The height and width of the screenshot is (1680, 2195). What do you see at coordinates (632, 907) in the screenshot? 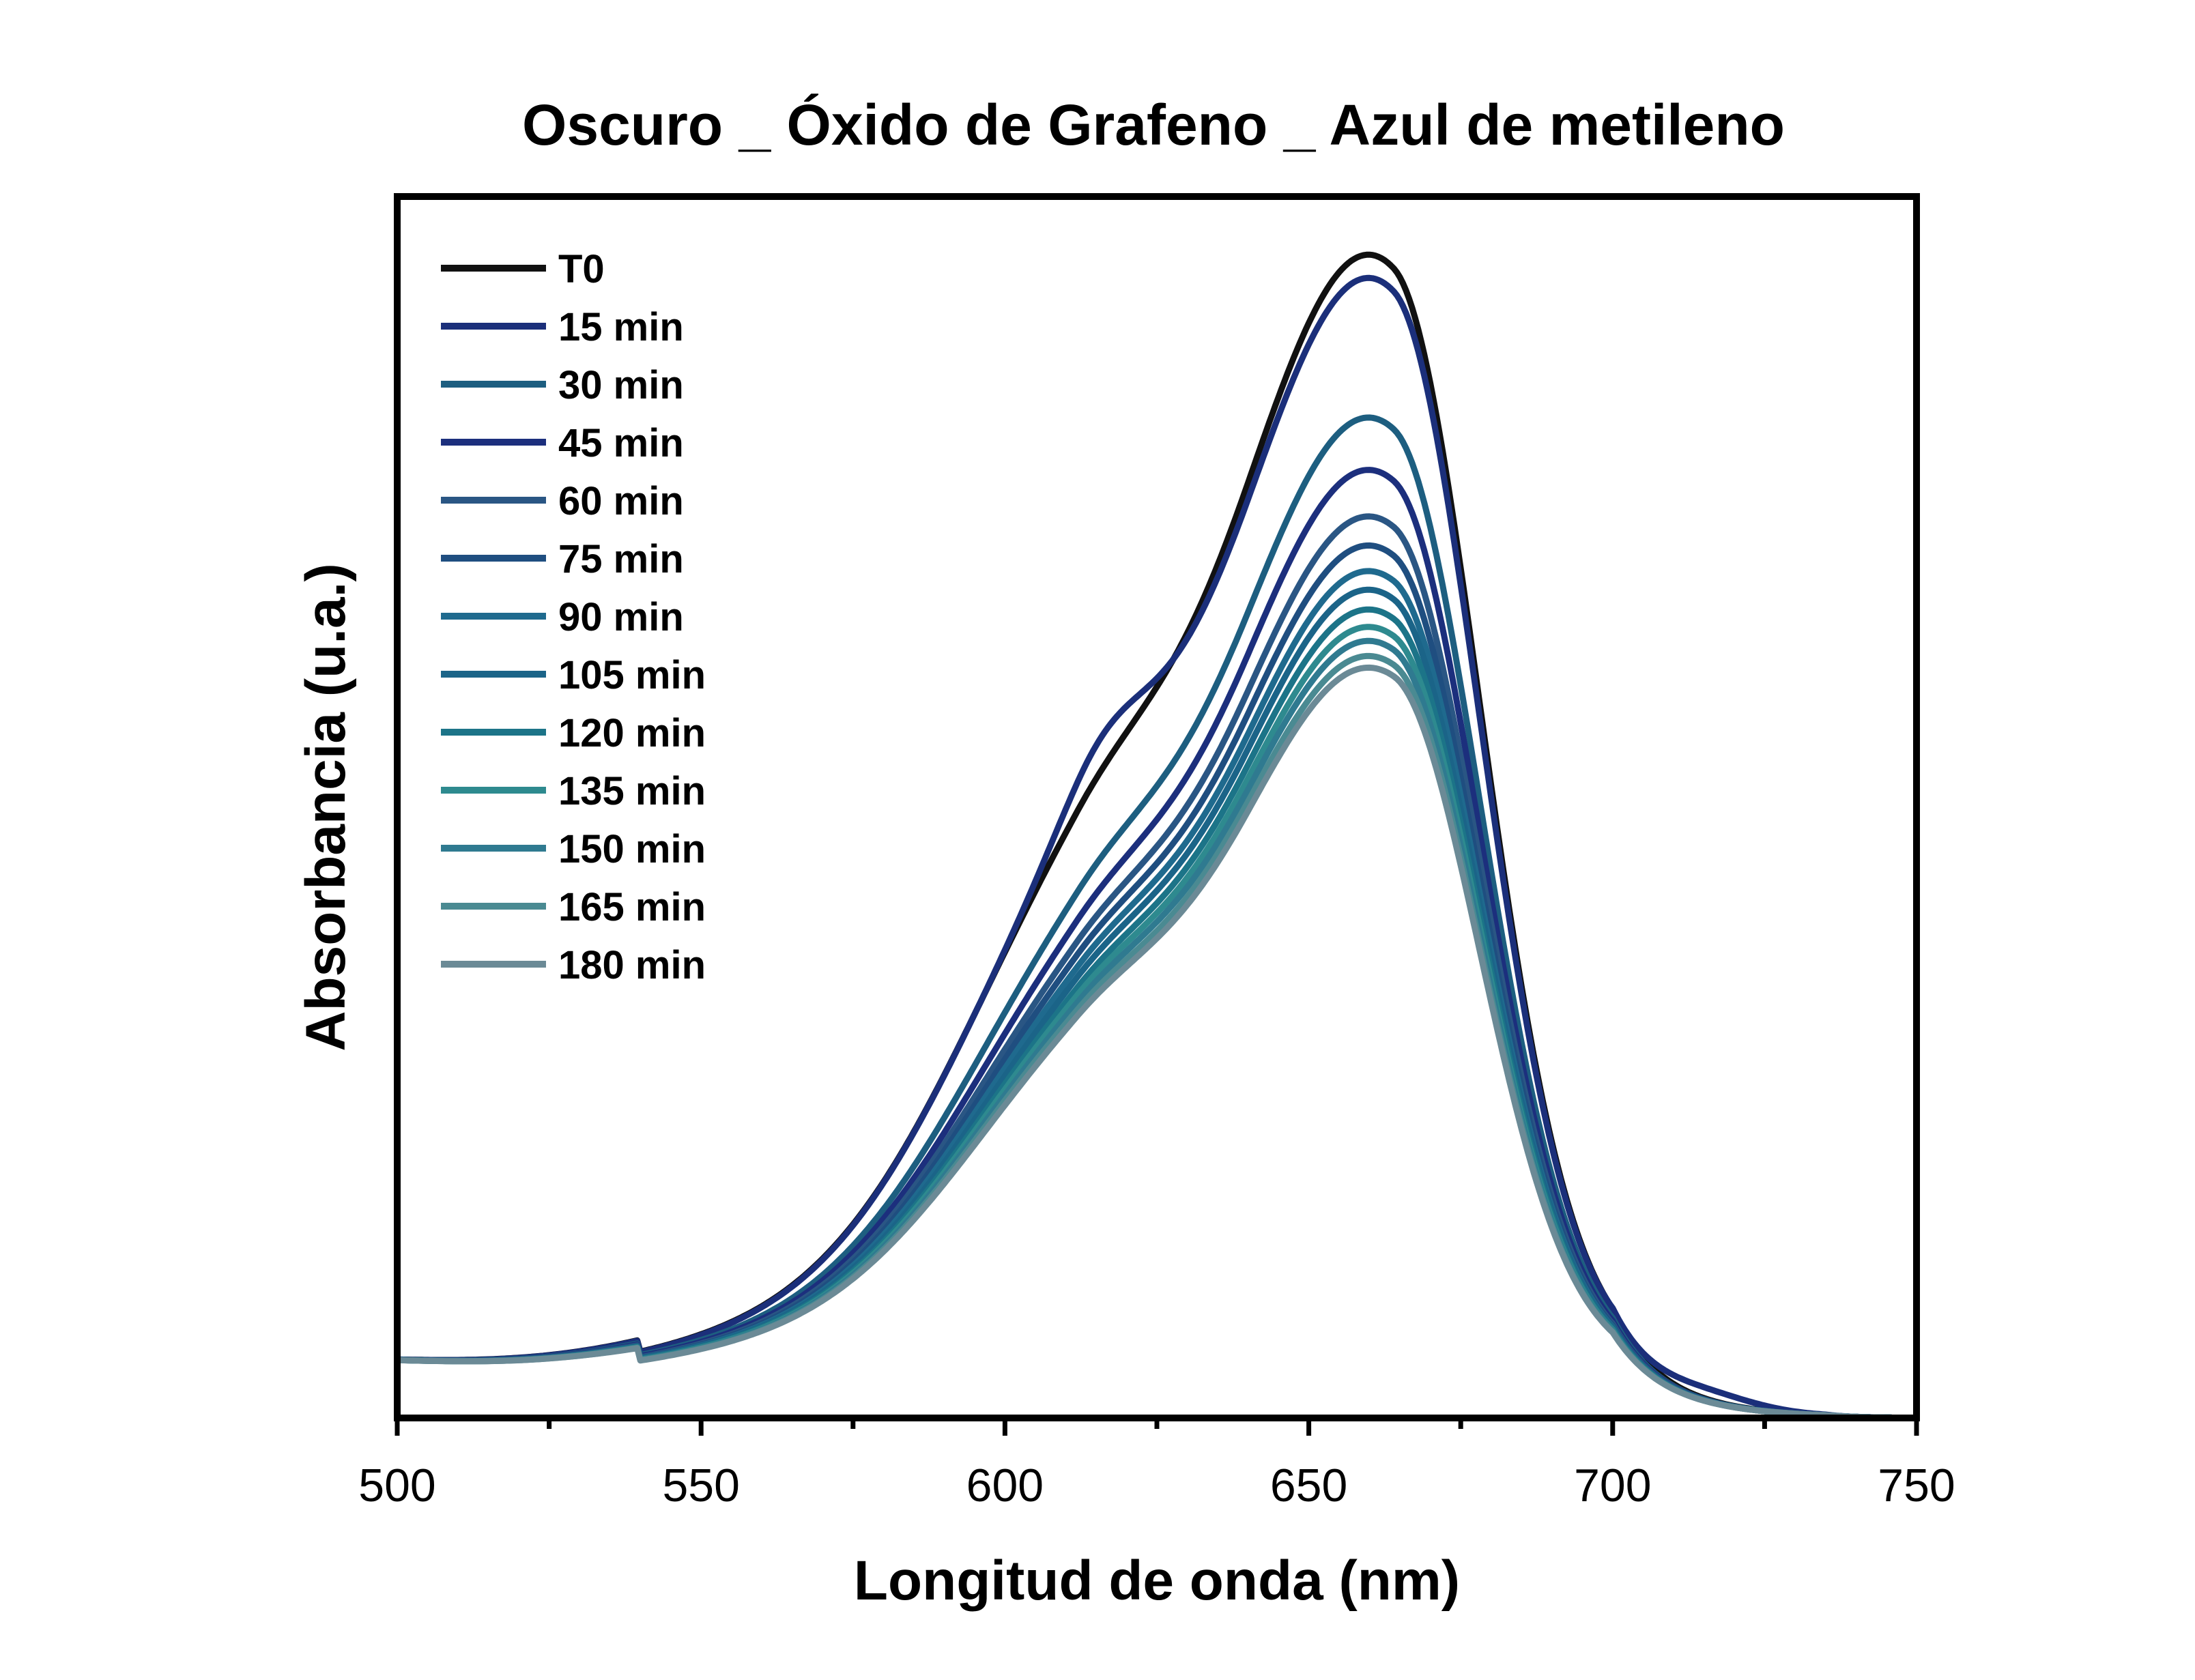
I see `legend-label: 165 min` at bounding box center [632, 907].